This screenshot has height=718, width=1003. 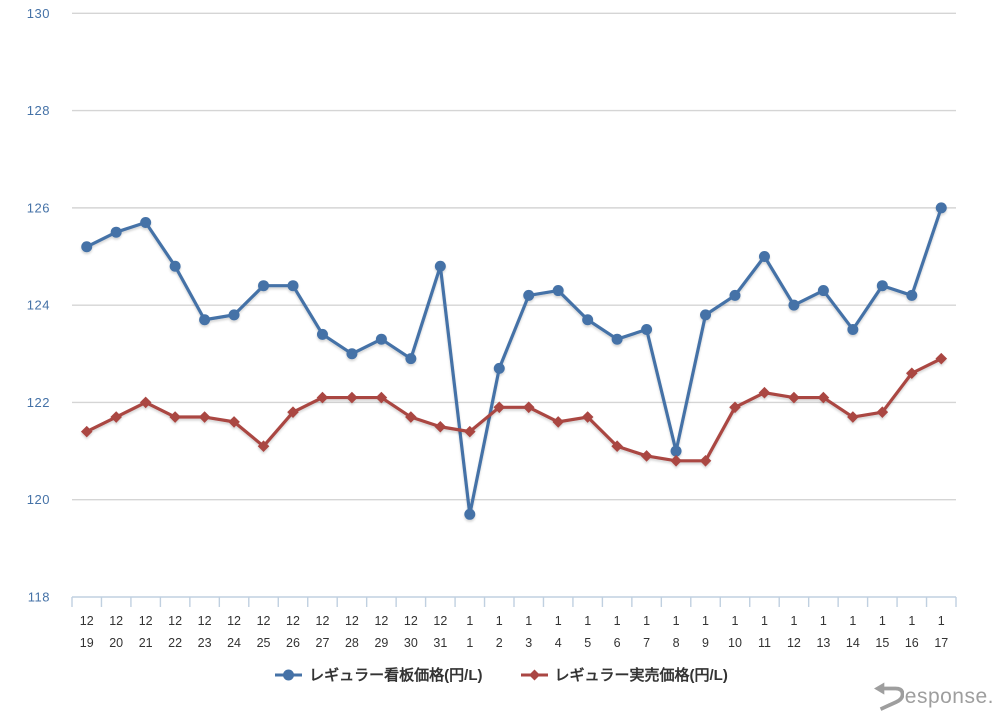 What do you see at coordinates (882, 643) in the screenshot?
I see `svg-text: 15` at bounding box center [882, 643].